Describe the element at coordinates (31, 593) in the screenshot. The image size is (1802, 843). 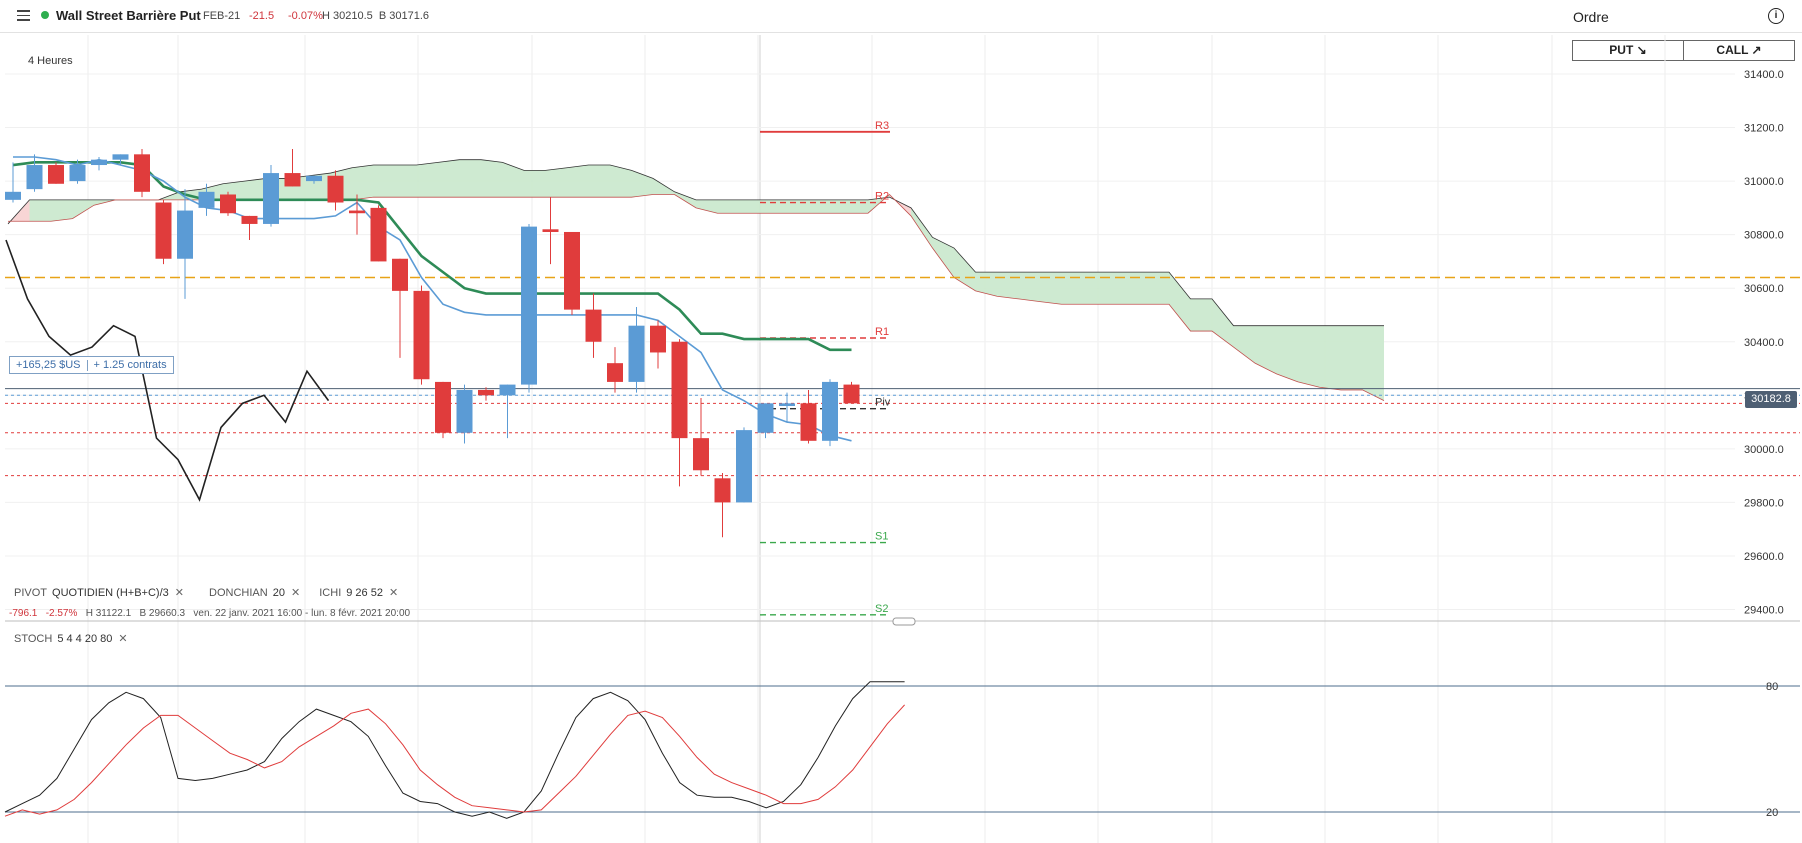
I see `pivot-legend-name: PIVOT` at that location.